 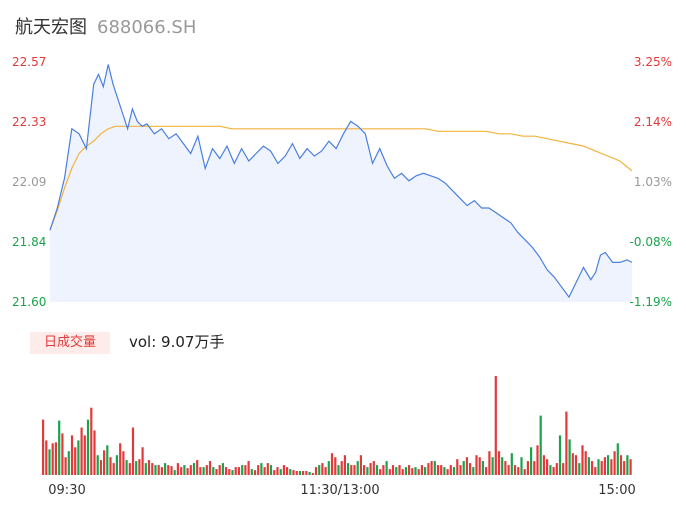 I want to click on volume-text: vol: 9.07万手, so click(x=177, y=342).